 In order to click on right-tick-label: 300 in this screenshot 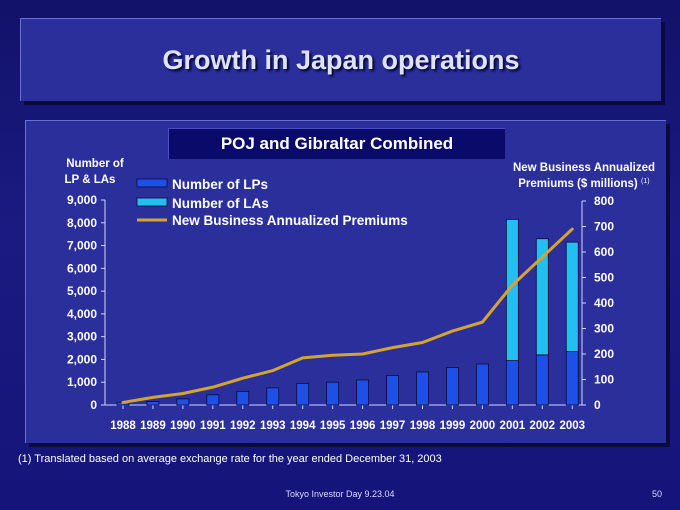, I will do `click(604, 329)`.